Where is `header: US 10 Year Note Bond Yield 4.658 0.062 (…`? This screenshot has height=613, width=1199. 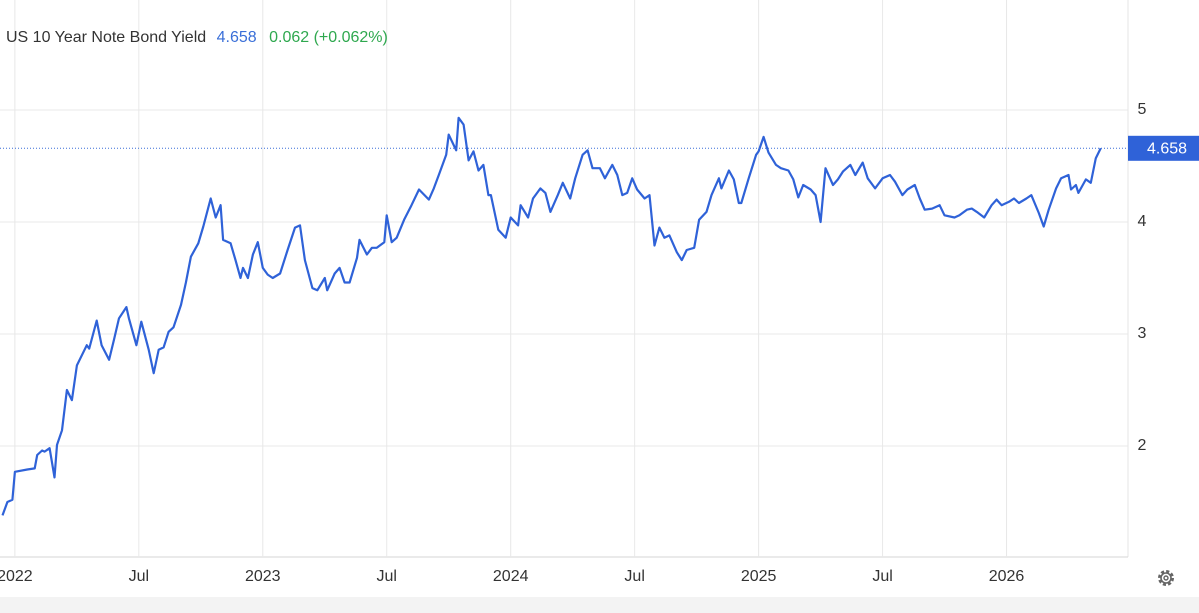 header: US 10 Year Note Bond Yield 4.658 0.062 (… is located at coordinates (197, 37).